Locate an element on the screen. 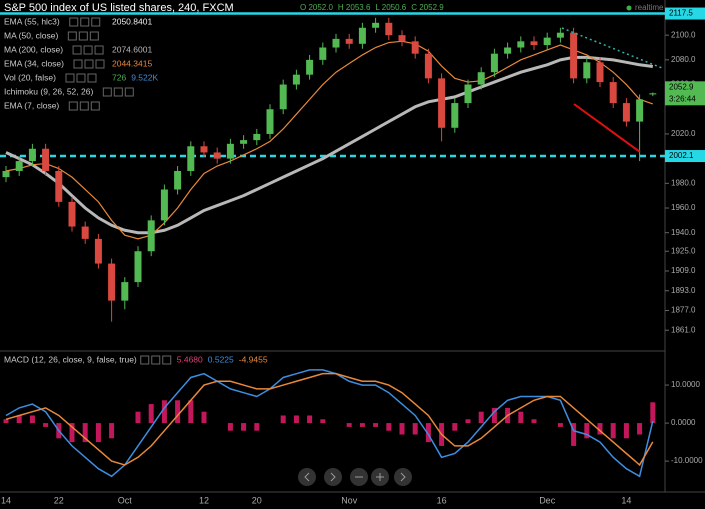 Image resolution: width=705 pixels, height=509 pixels. legend-reading: 2050.8401 is located at coordinates (132, 21).